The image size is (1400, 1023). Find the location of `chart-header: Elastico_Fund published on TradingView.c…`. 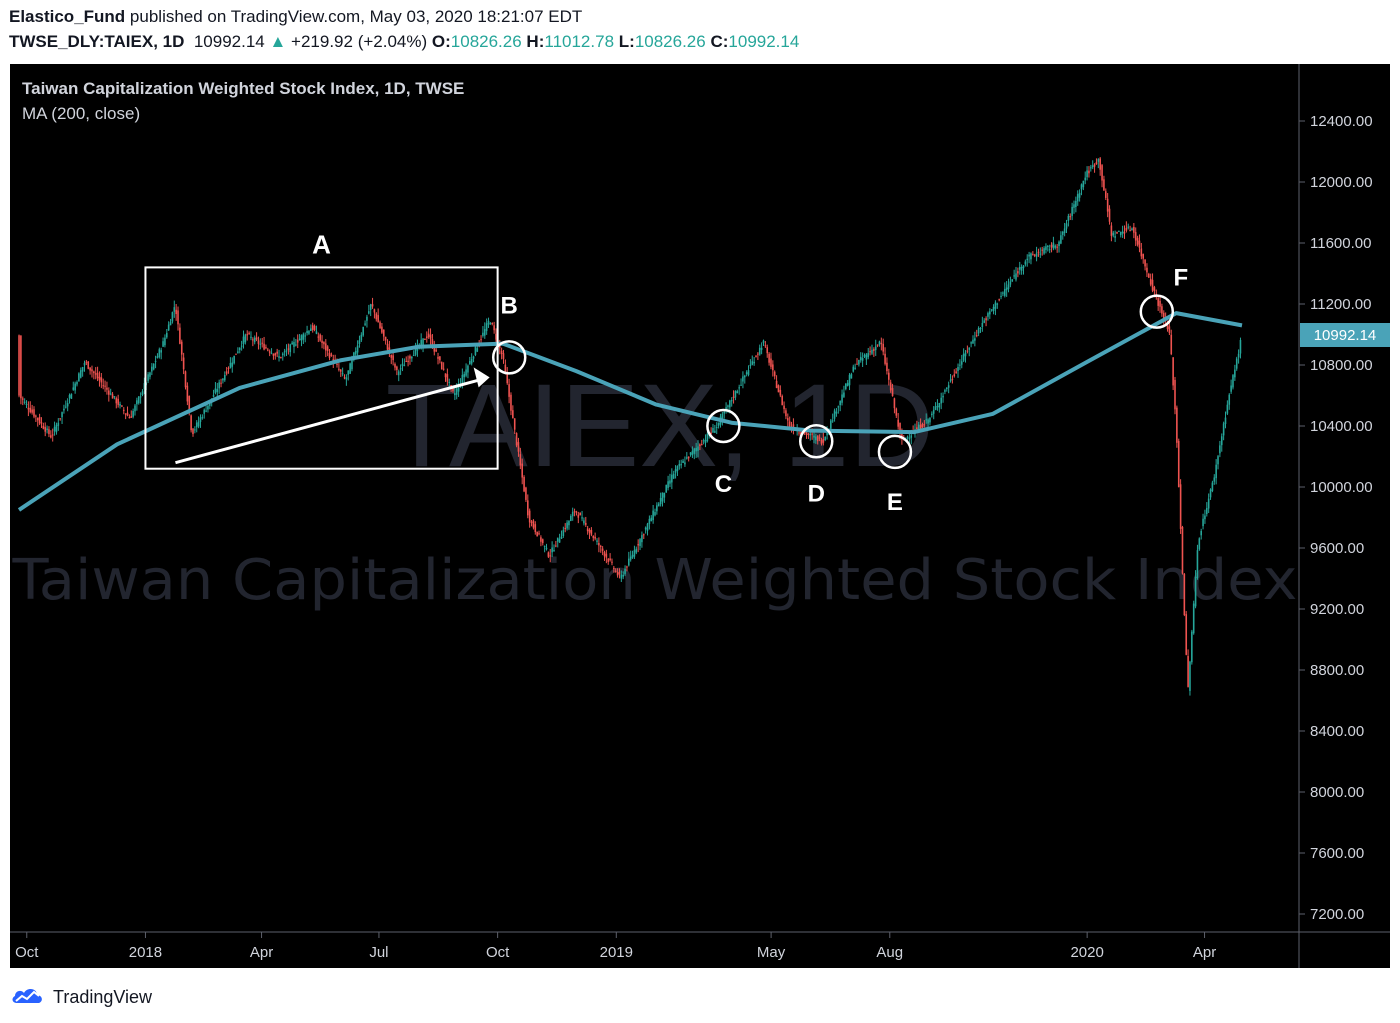

chart-header: Elastico_Fund published on TradingView.c… is located at coordinates (700, 31).